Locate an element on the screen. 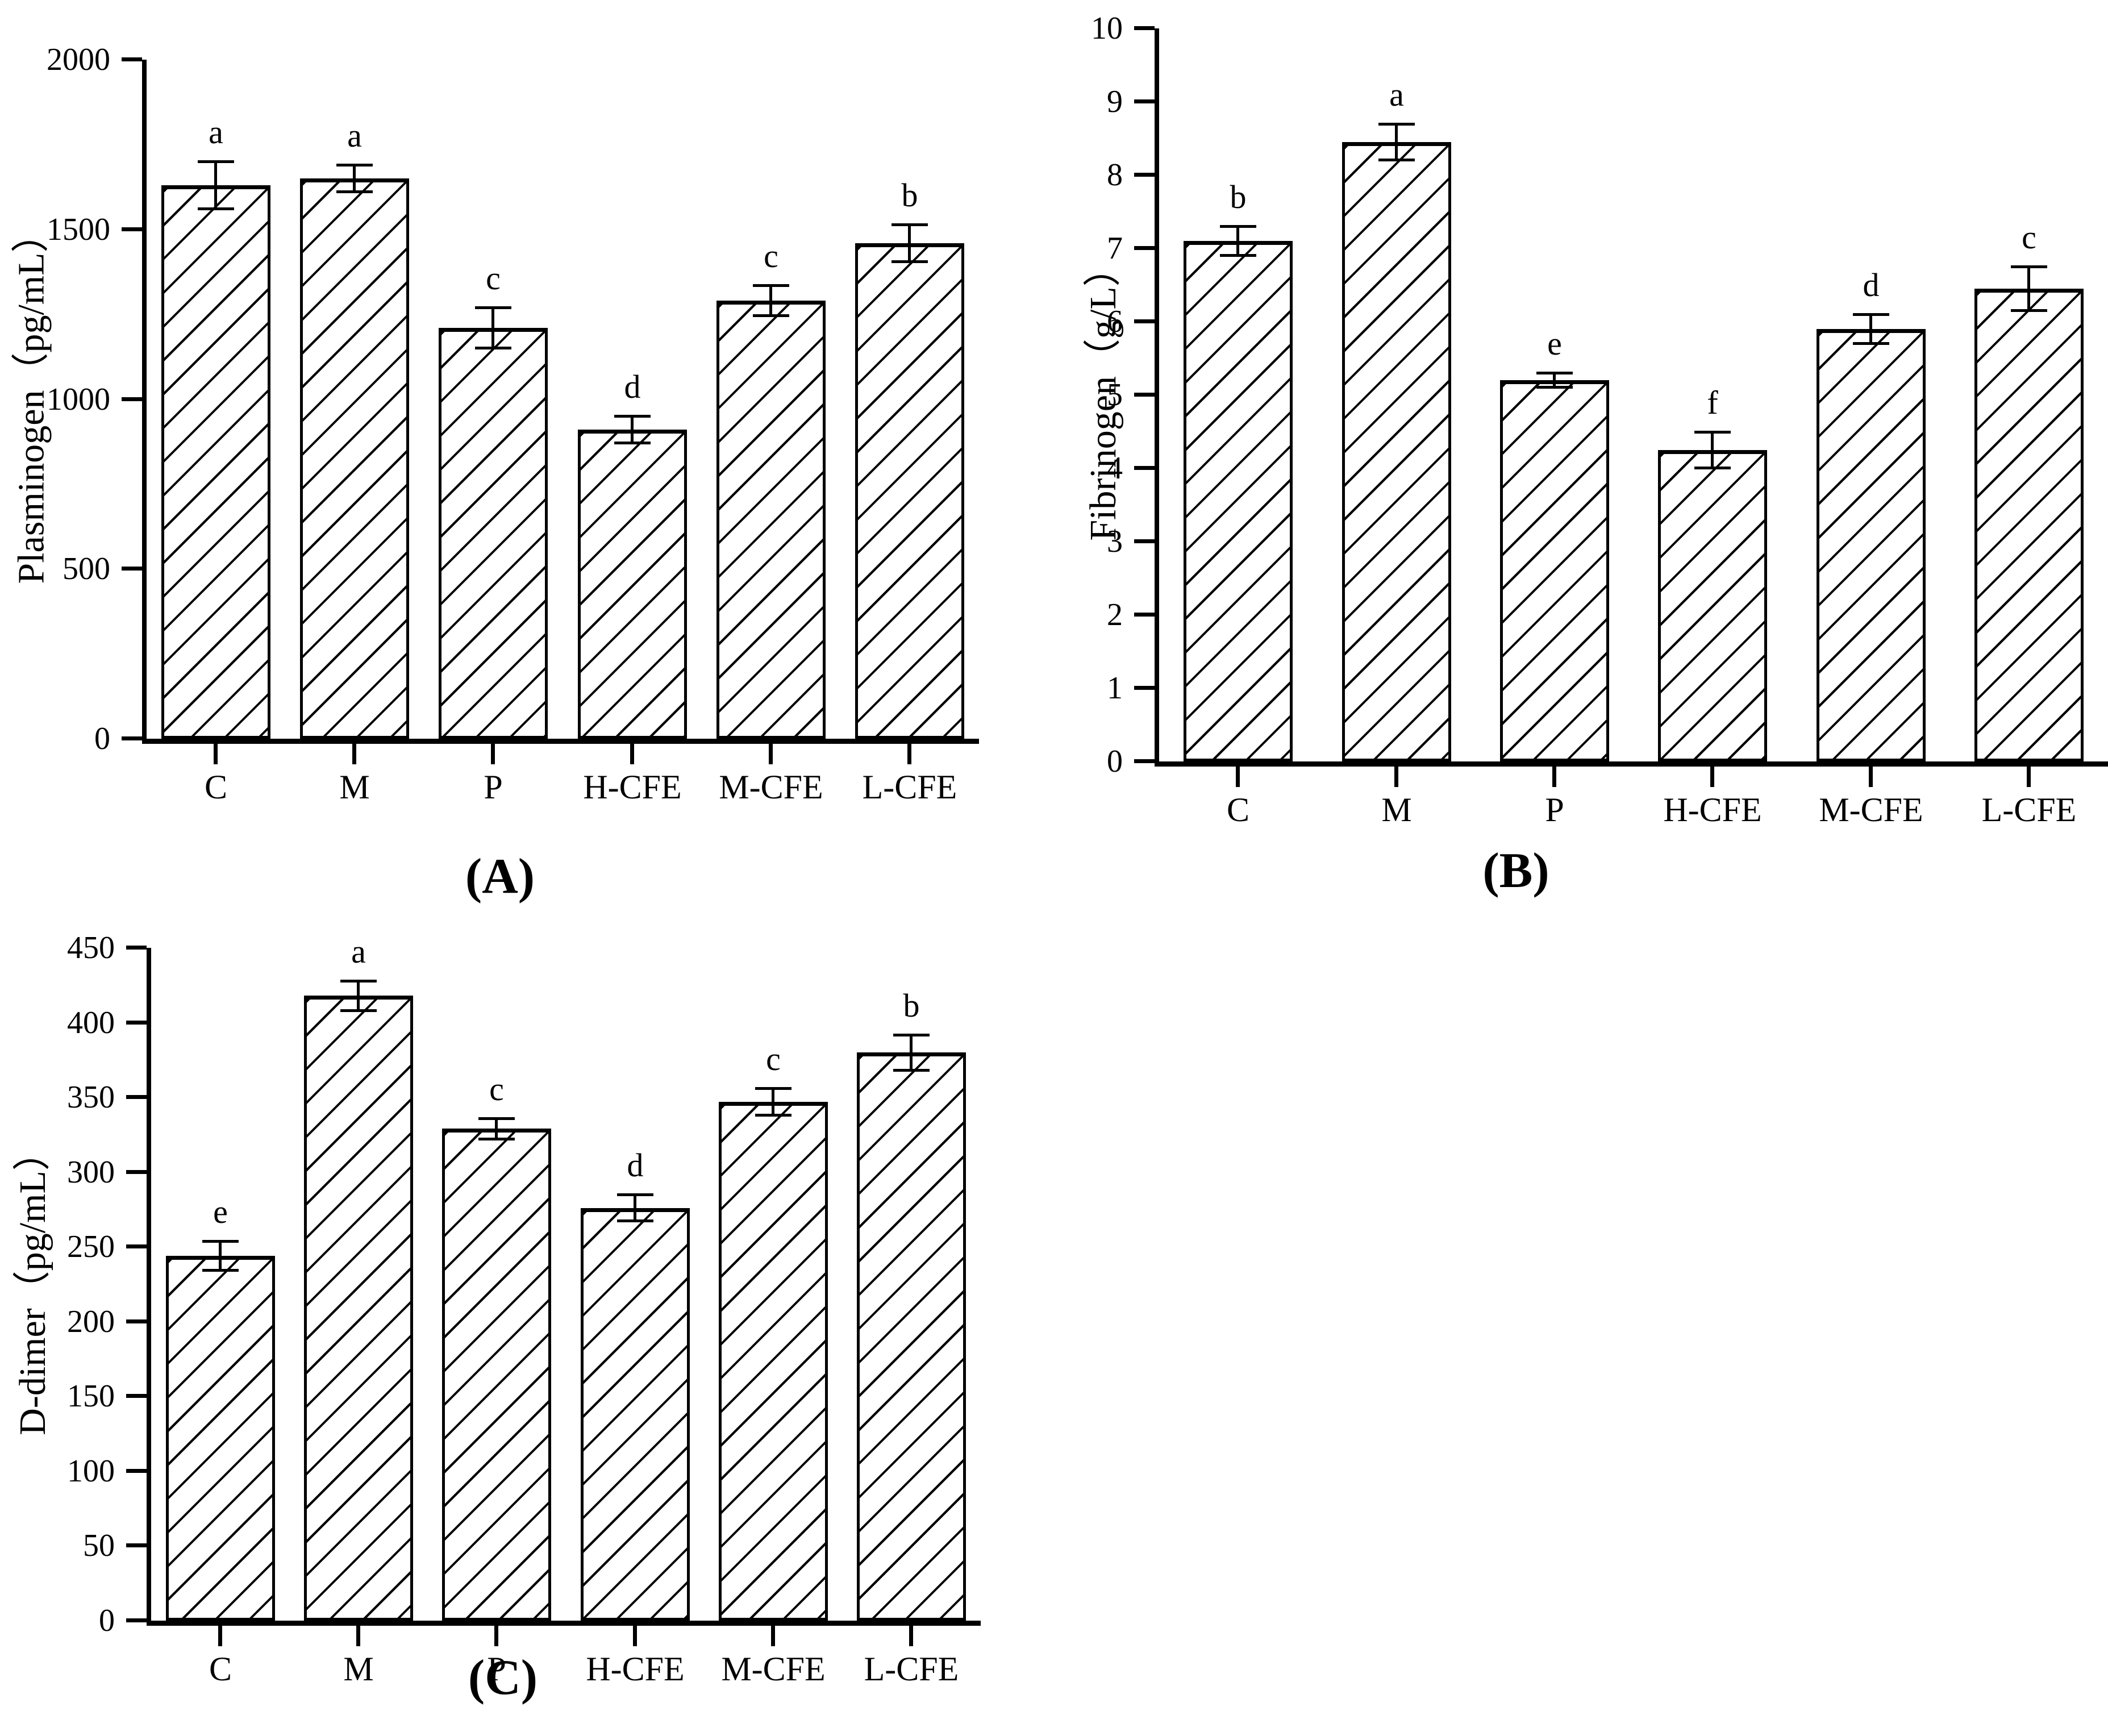 This screenshot has width=2108, height=1736. error-bar-cap-bottom-l-cfe is located at coordinates (911, 1070).